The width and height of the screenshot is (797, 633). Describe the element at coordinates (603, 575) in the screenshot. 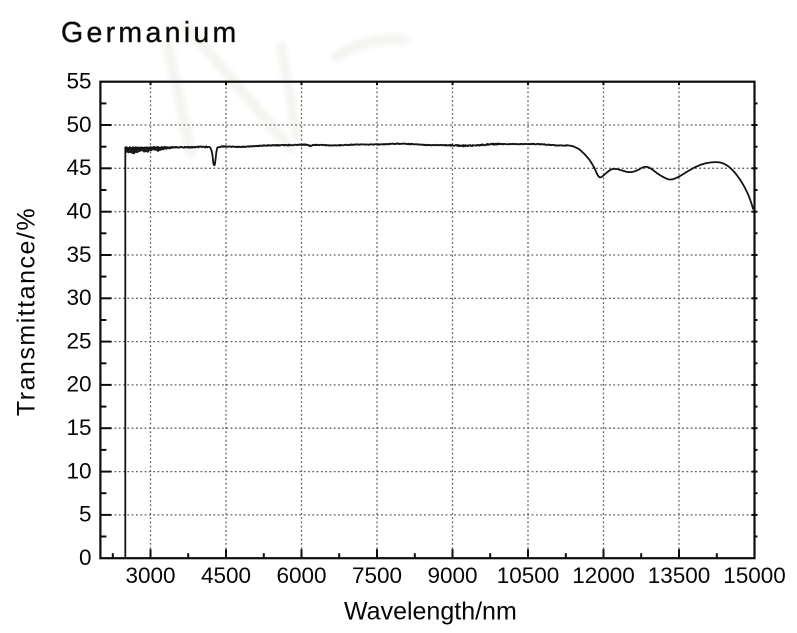

I see `svg-text: 12000` at that location.